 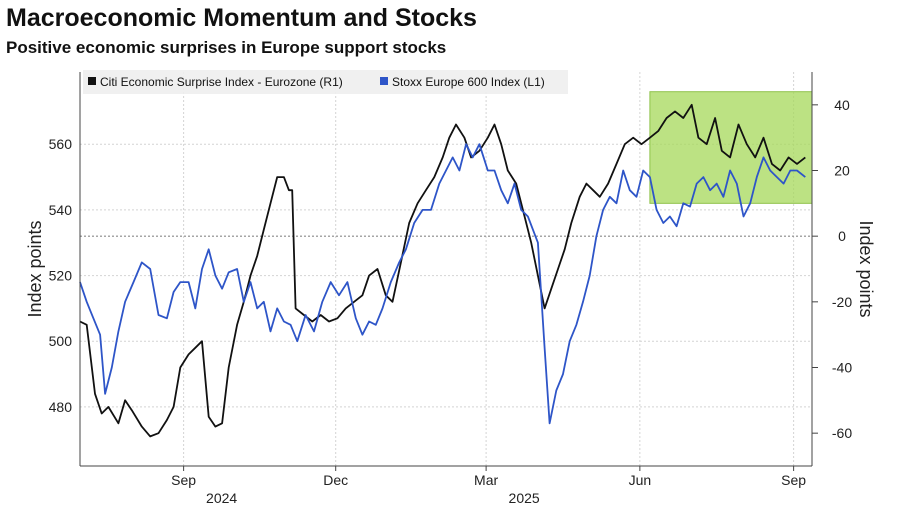 I want to click on x-tick-label: Jun, so click(x=640, y=480).